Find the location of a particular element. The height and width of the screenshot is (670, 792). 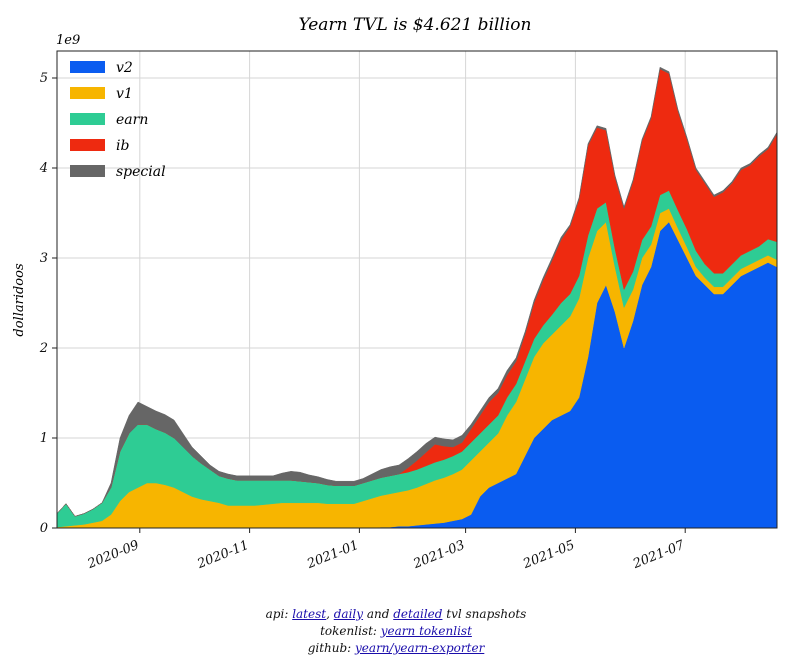

legend-swatch-special is located at coordinates (87, 171).